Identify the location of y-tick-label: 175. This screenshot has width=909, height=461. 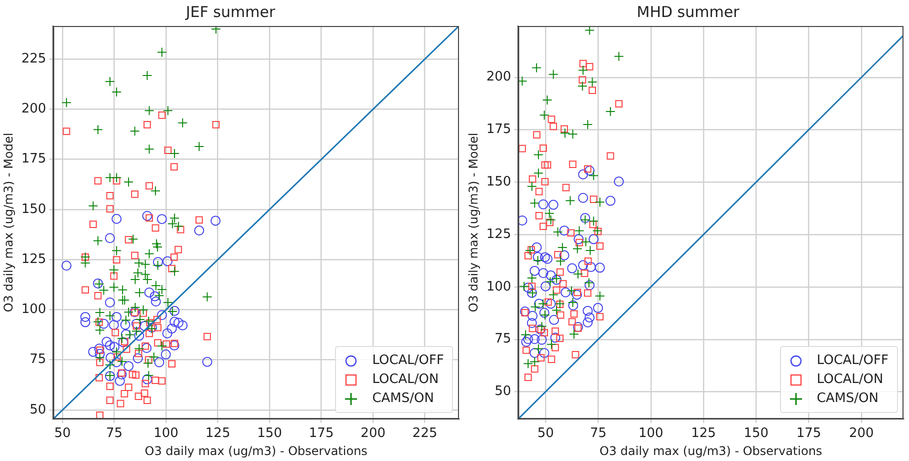
(499, 130).